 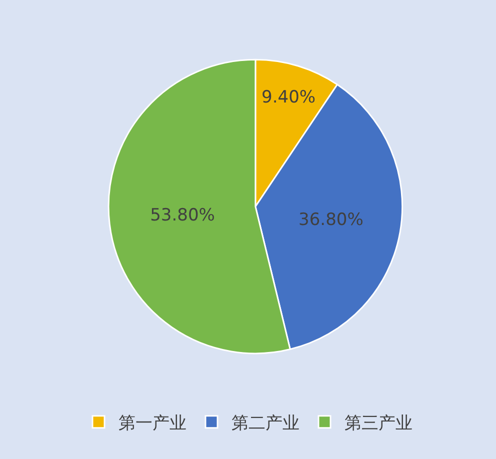 What do you see at coordinates (289, 98) in the screenshot?
I see `data-label: 9.40%` at bounding box center [289, 98].